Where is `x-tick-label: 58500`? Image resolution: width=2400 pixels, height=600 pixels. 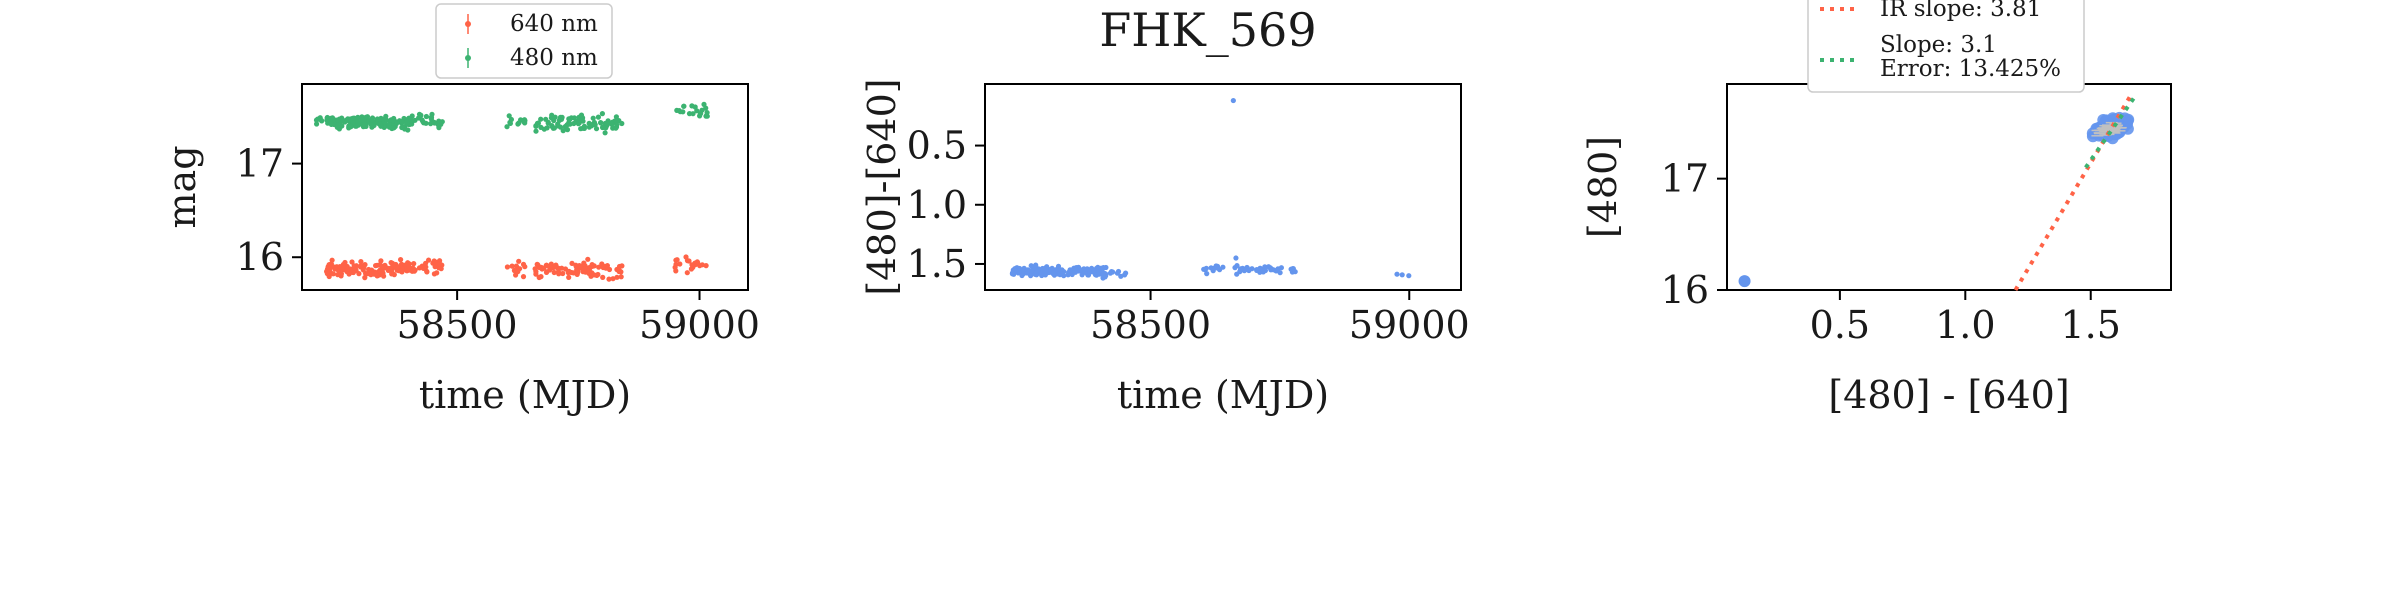 x-tick-label: 58500 is located at coordinates (1150, 325).